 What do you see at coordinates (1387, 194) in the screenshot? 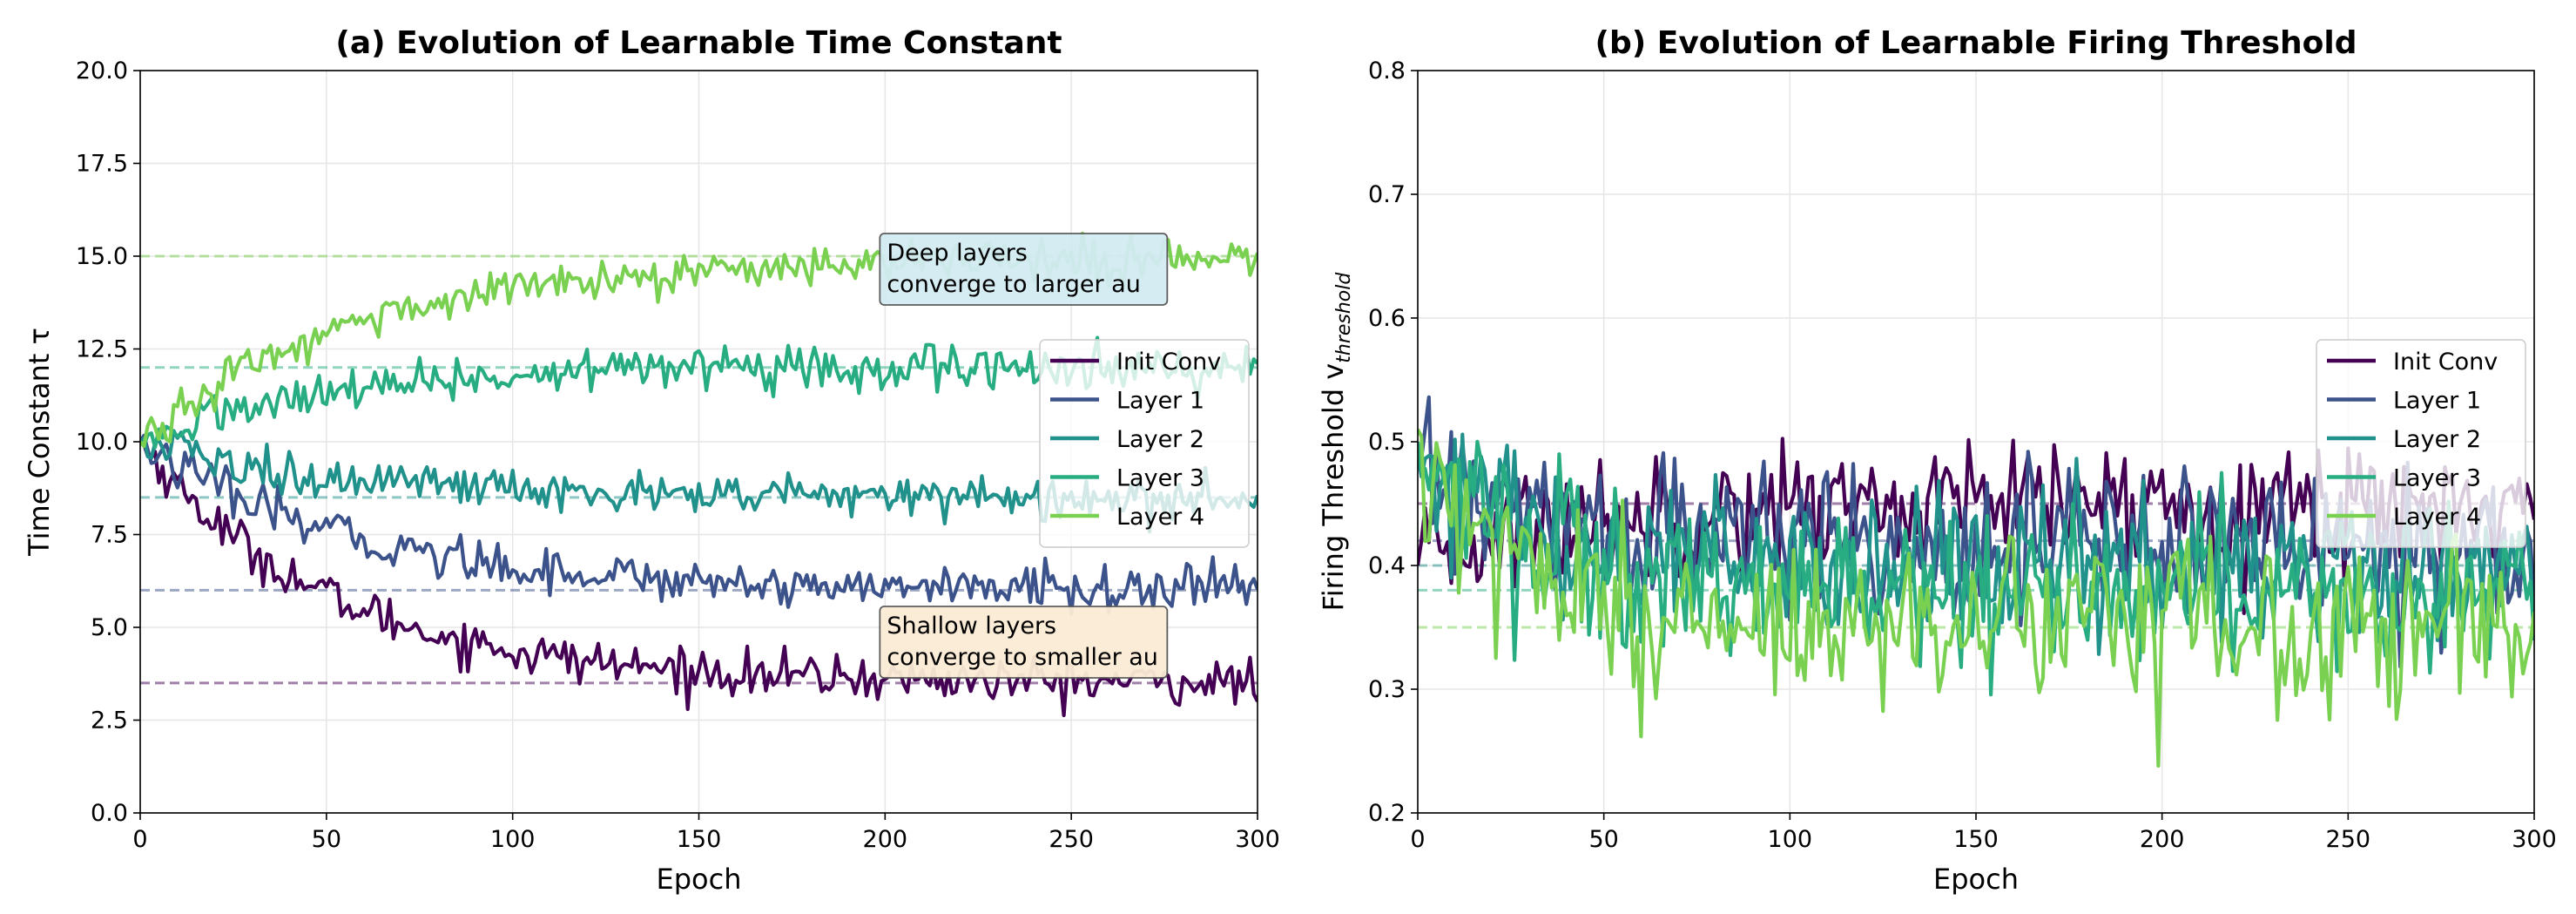
I see `y-tick-label: 0.7` at bounding box center [1387, 194].